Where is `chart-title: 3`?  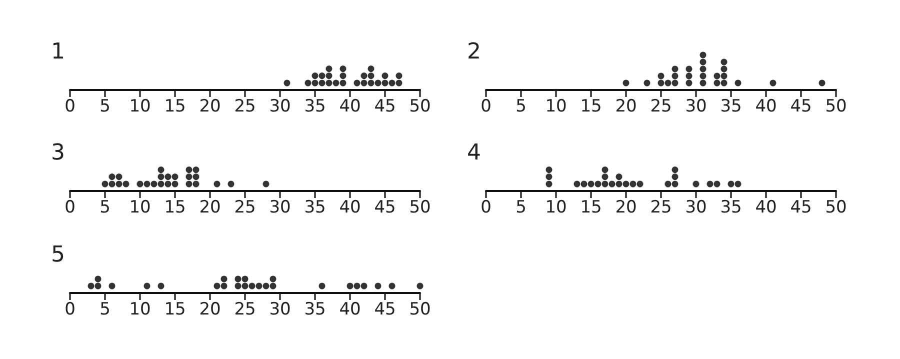 chart-title: 3 is located at coordinates (58, 153).